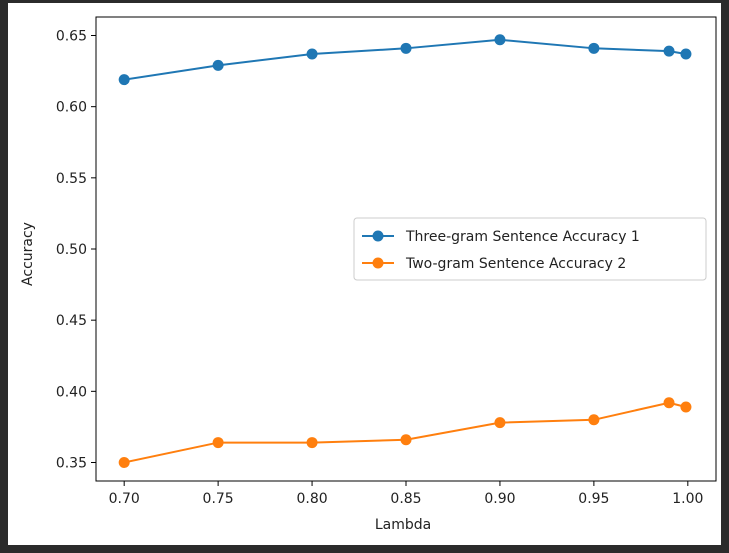 The width and height of the screenshot is (729, 553). I want to click on x-tick-label: 1.00, so click(687, 499).